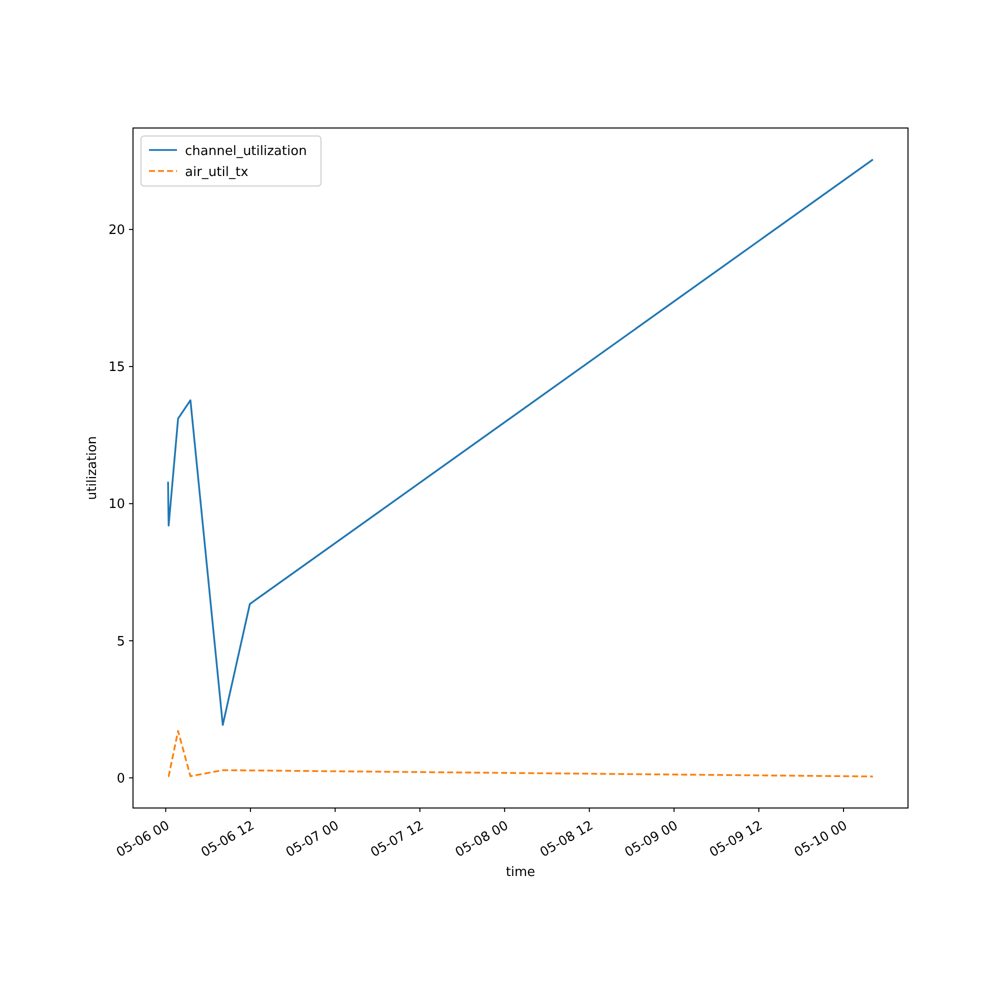  What do you see at coordinates (120, 642) in the screenshot?
I see `y-tick-label: 5` at bounding box center [120, 642].